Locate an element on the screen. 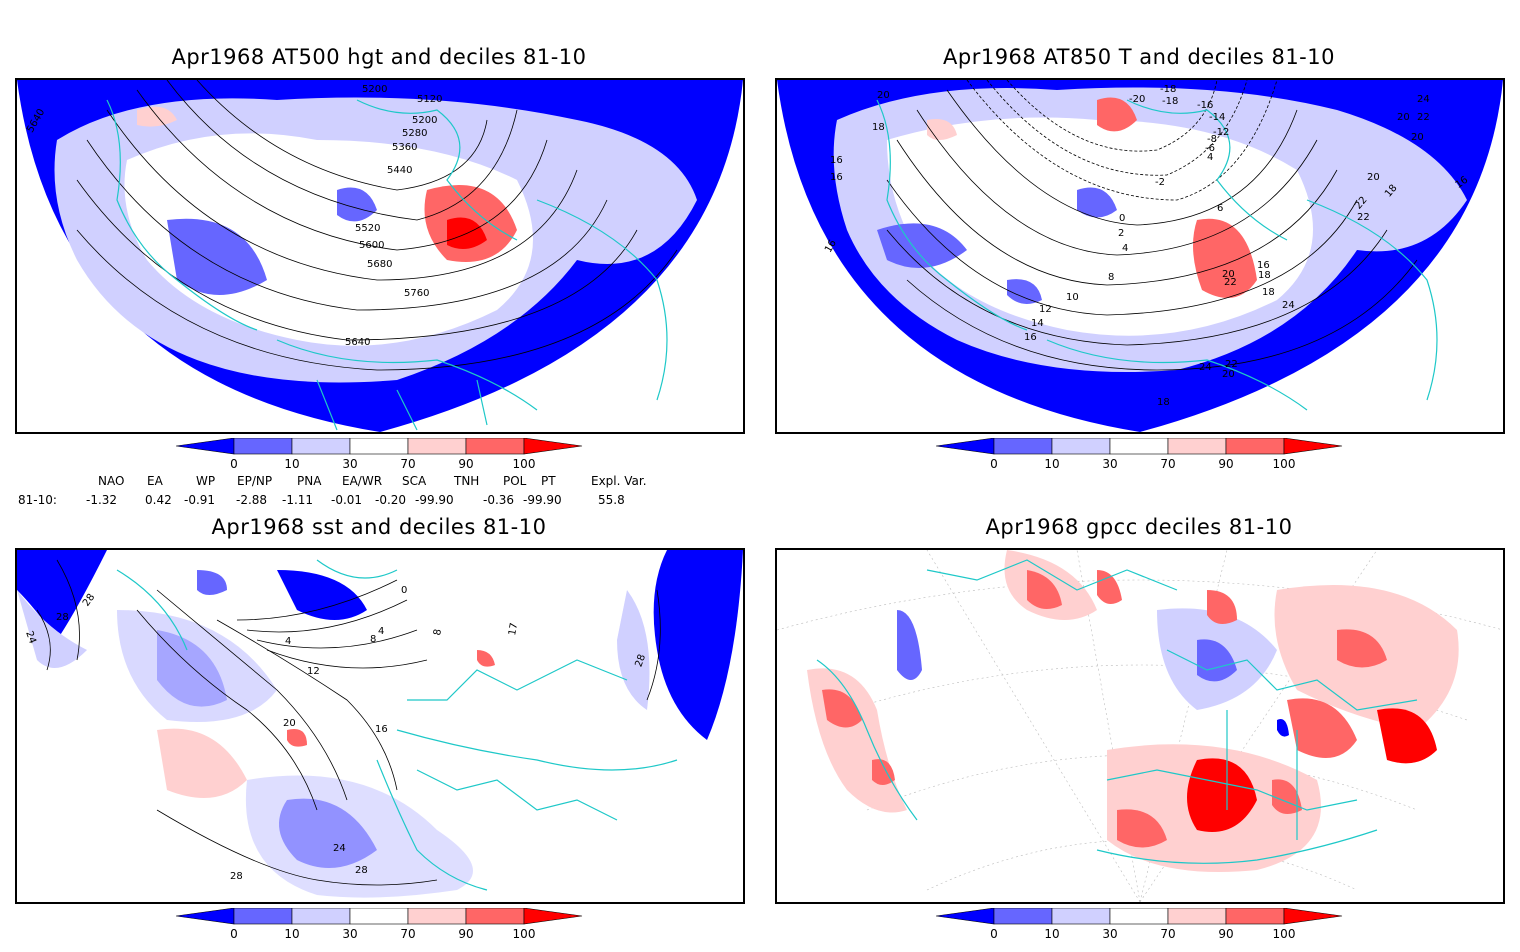 The image size is (1520, 952). contour-label: 10 is located at coordinates (1072, 297).